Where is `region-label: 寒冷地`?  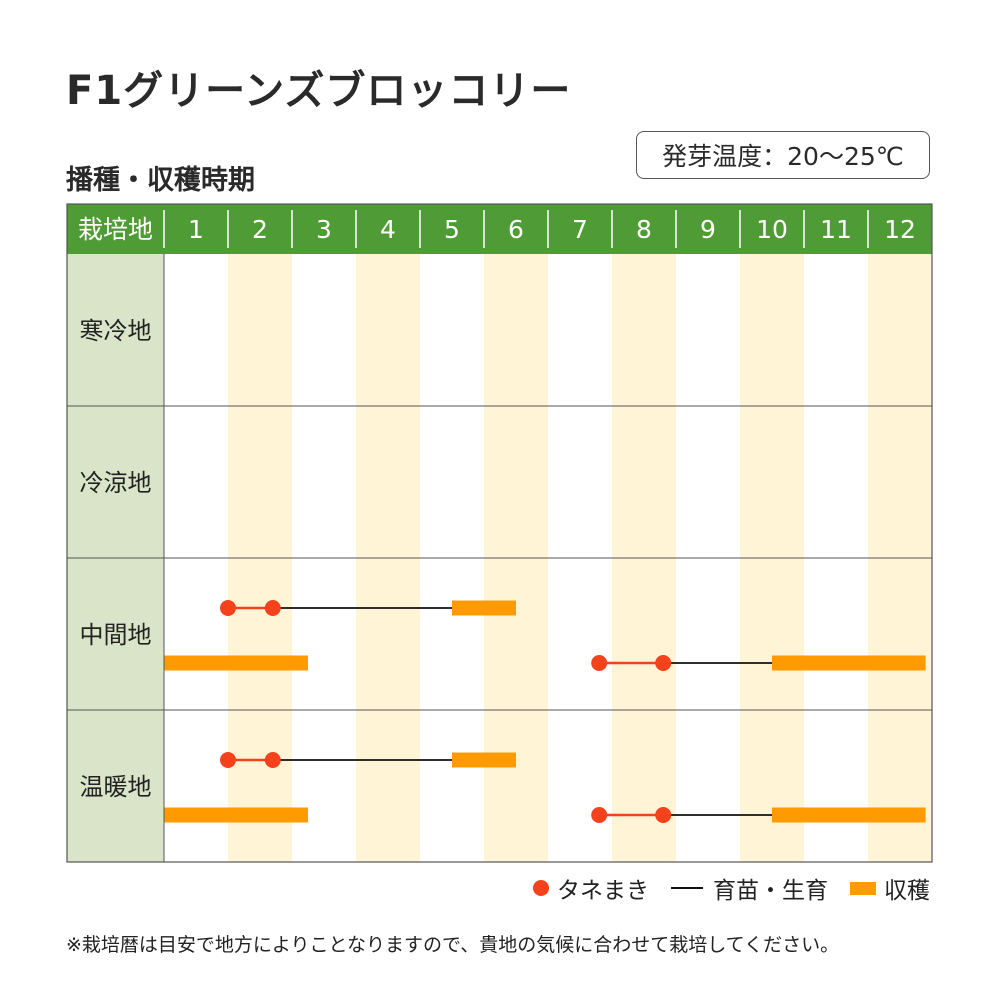
region-label: 寒冷地 is located at coordinates (116, 331).